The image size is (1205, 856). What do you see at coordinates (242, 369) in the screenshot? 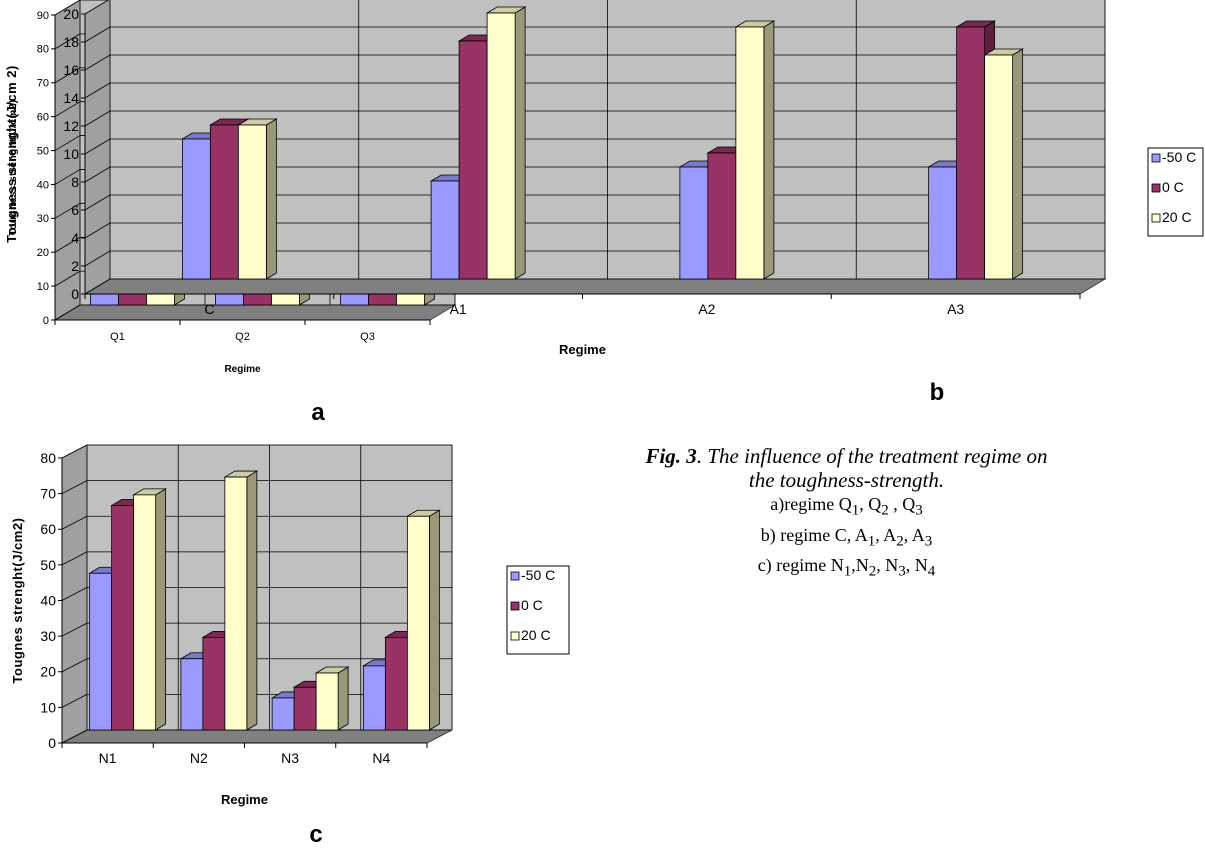
I see `x-axis-title: Regime` at bounding box center [242, 369].